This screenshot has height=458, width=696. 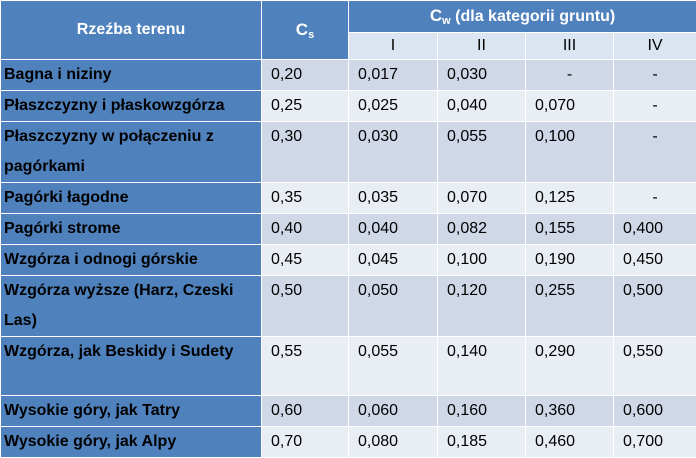 What do you see at coordinates (305, 442) in the screenshot?
I see `cs-value-cell: 0,70` at bounding box center [305, 442].